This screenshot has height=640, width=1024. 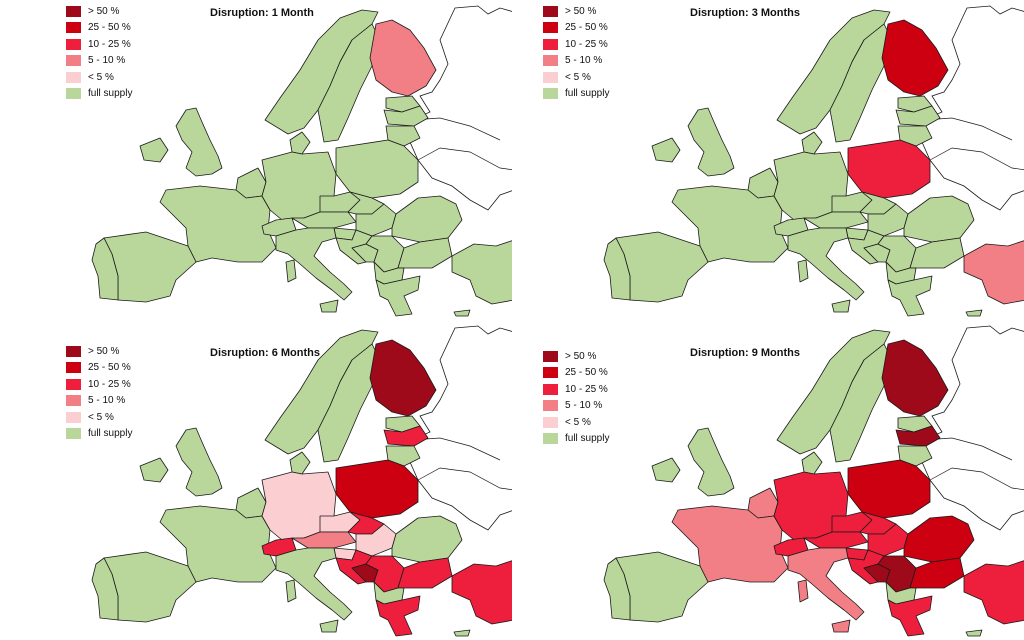 I want to click on poland, so click(x=889, y=169).